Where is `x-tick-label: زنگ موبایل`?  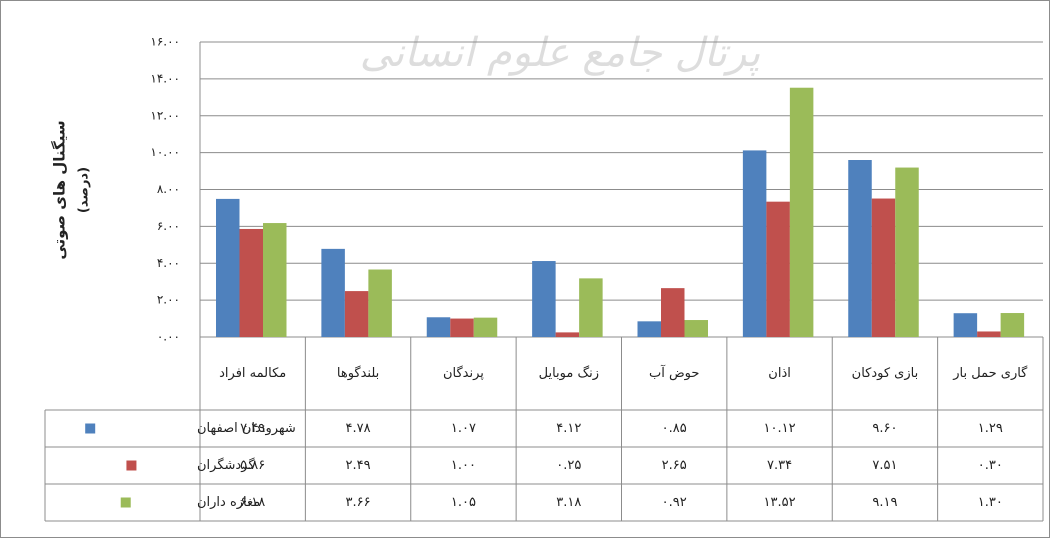
x-tick-label: زنگ موبایل is located at coordinates (569, 373).